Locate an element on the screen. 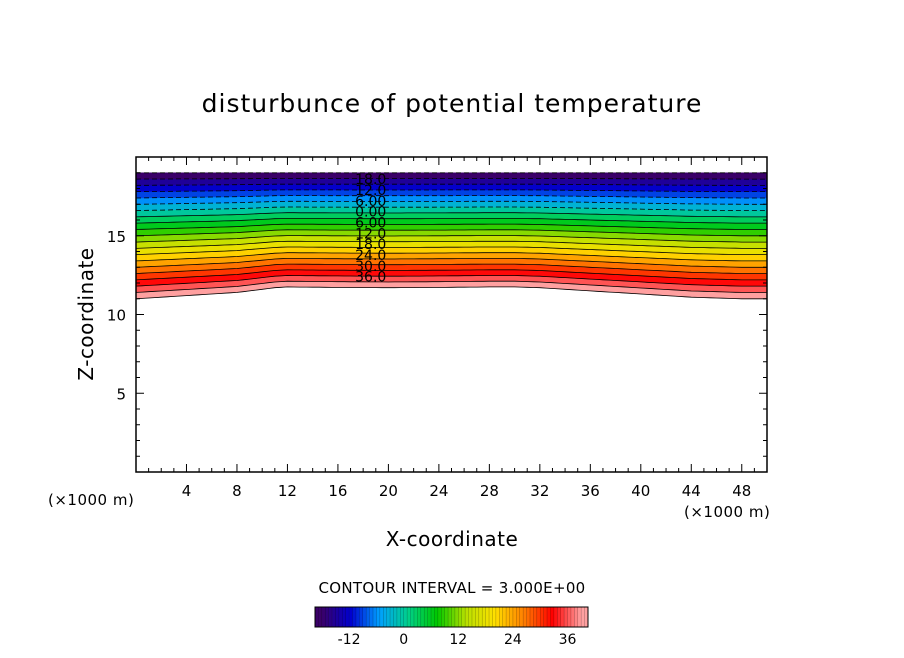 The height and width of the screenshot is (658, 904). x-tick-label: 48 is located at coordinates (741, 491).